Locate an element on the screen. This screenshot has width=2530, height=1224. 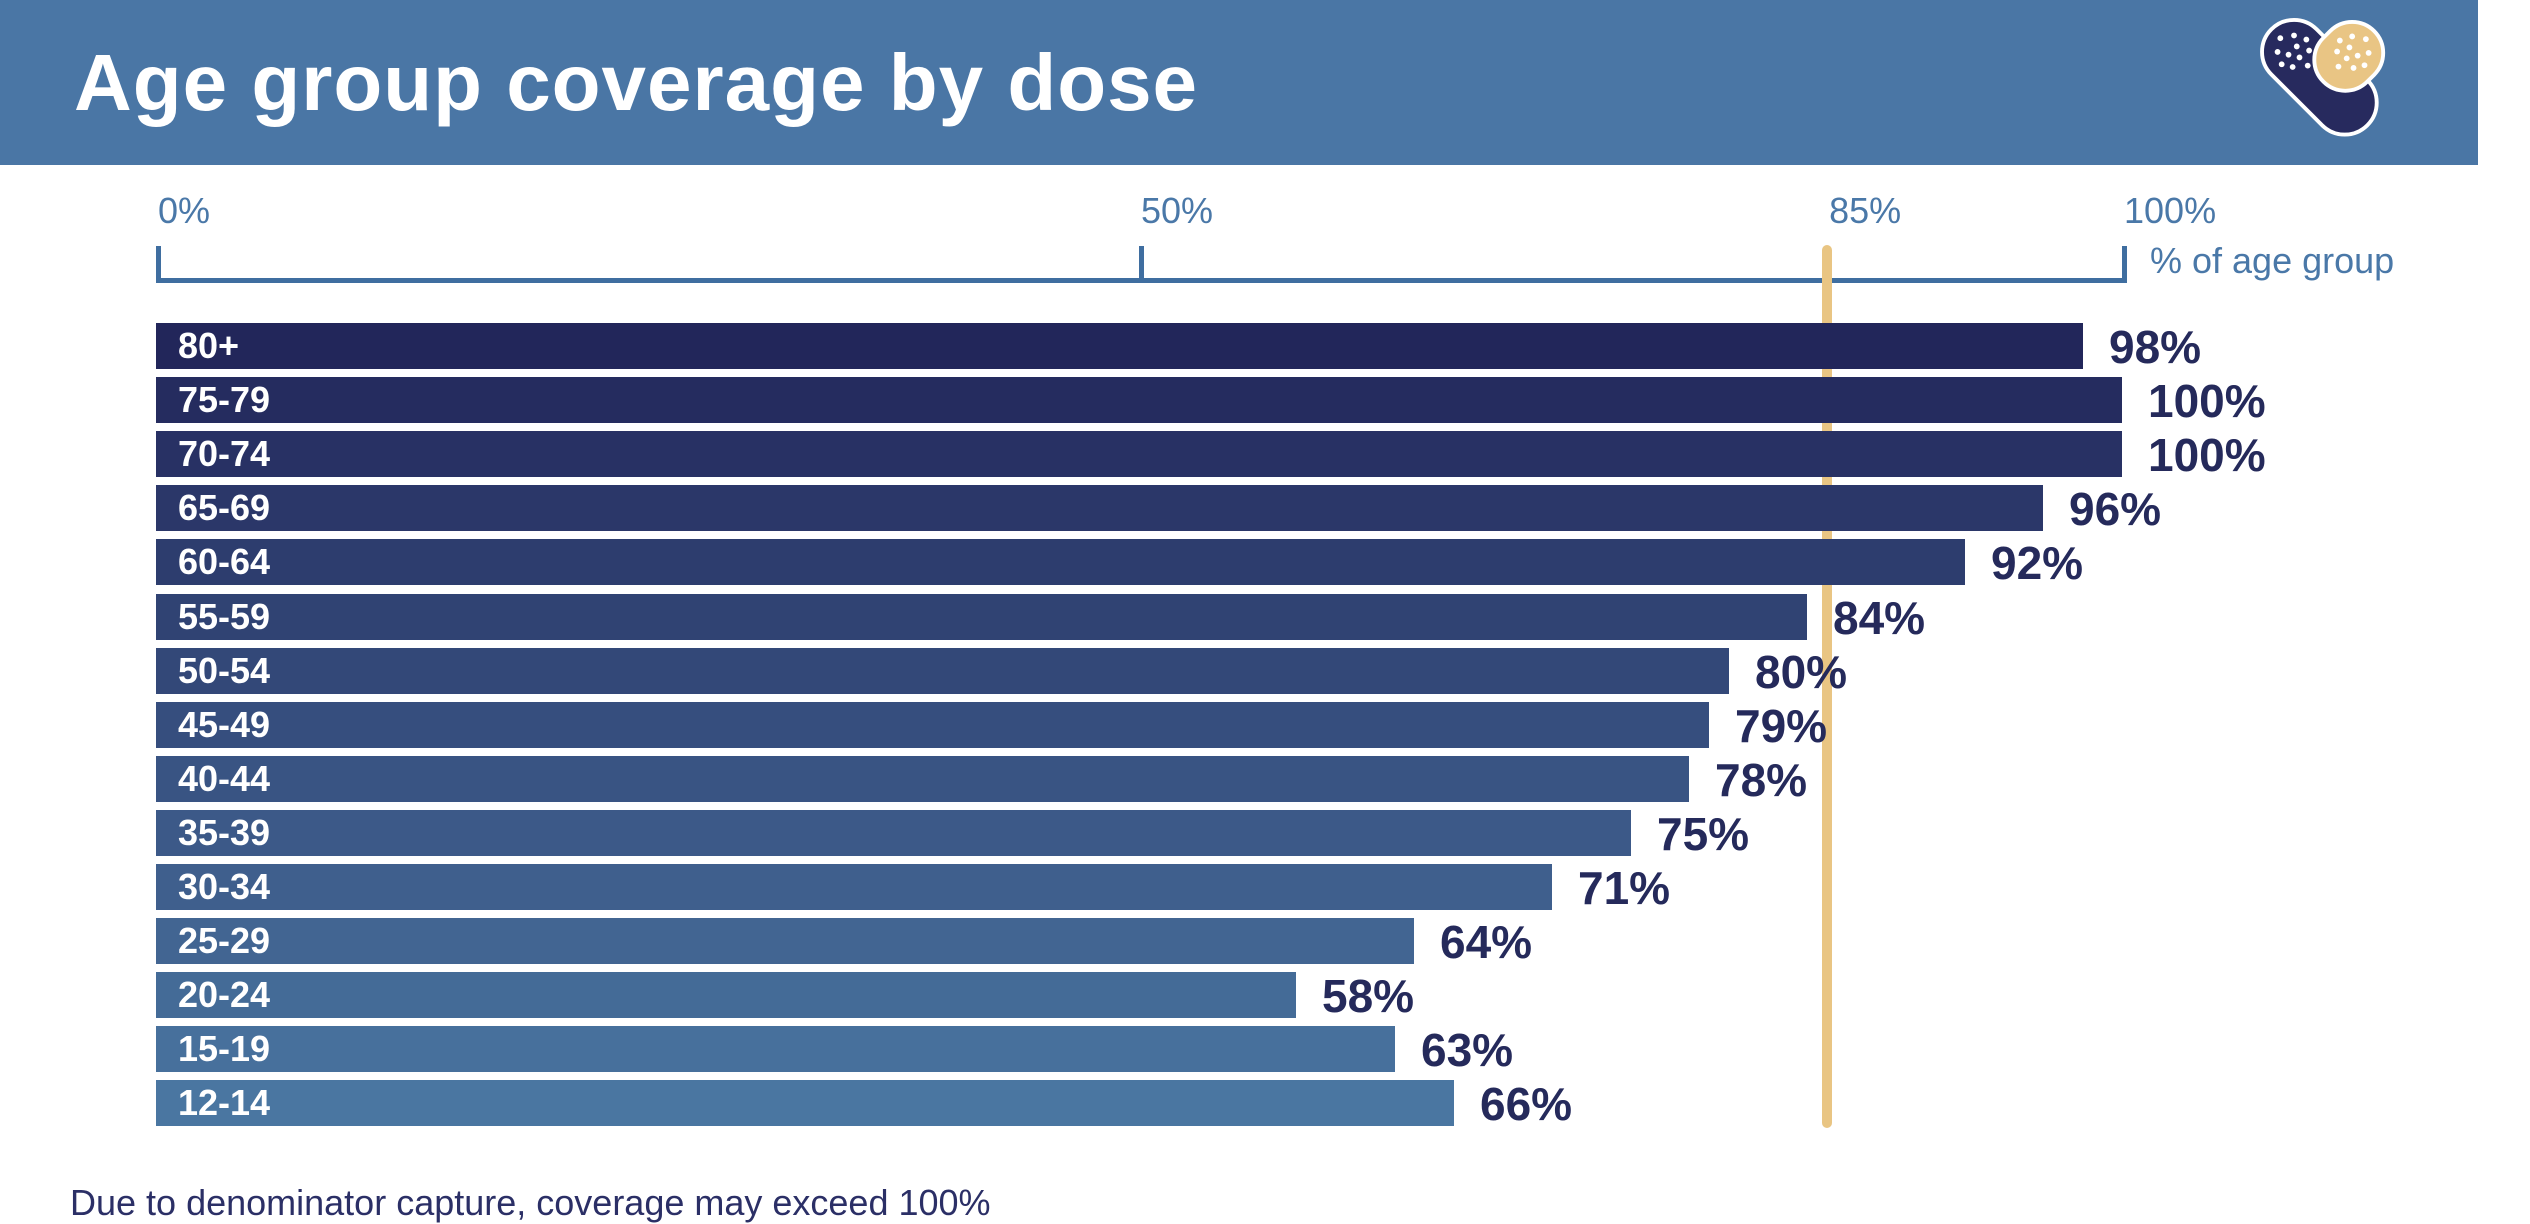
bar-value-label: 80% is located at coordinates (1801, 672).